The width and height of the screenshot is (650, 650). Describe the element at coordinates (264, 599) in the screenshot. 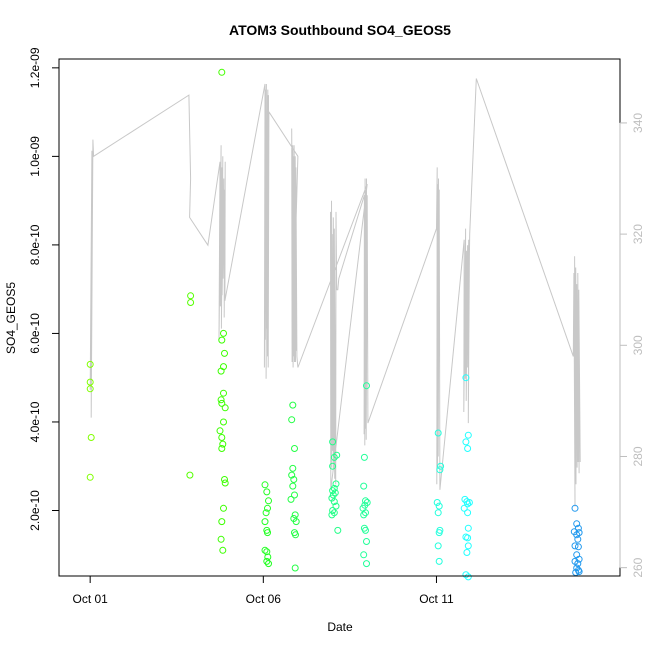

I see `x-tick-label: Oct 06` at that location.